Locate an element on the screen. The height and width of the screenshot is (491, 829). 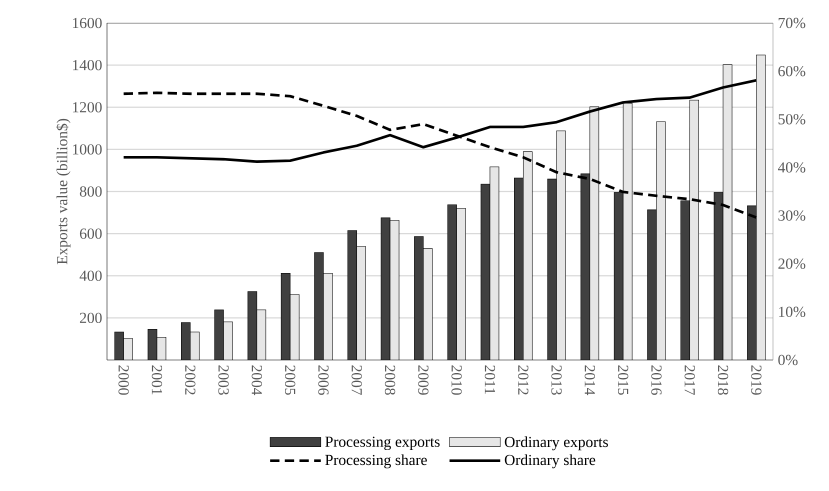
x-tick-label: 2019 is located at coordinates (756, 380).